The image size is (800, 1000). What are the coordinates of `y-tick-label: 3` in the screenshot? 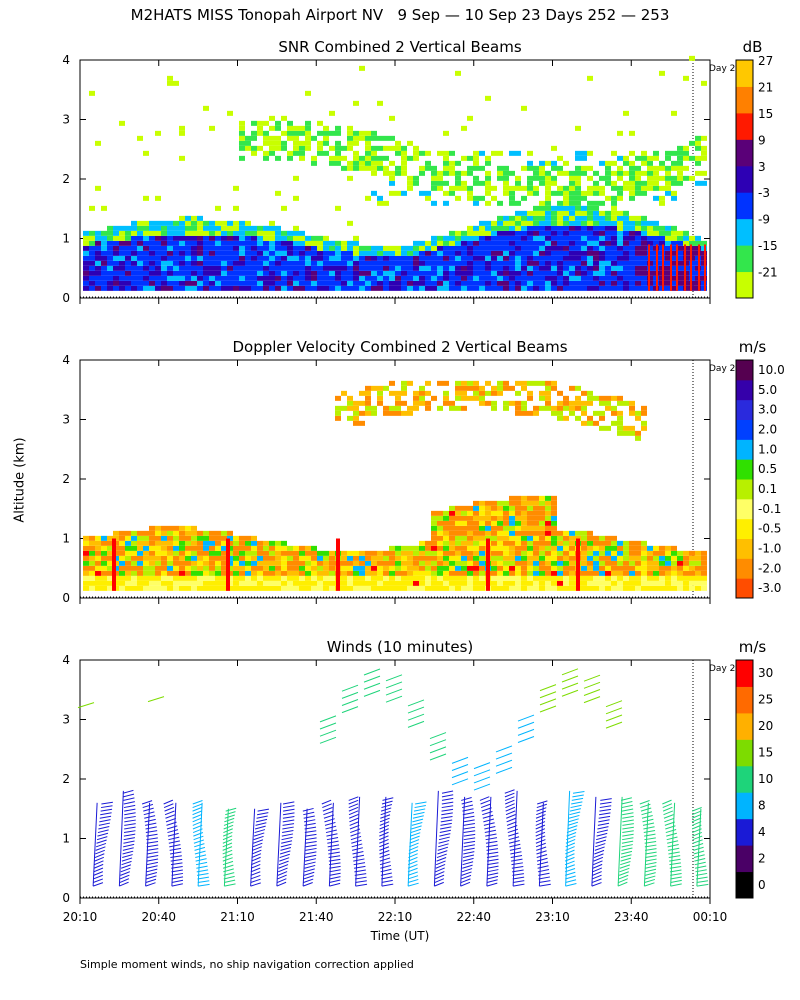 It's located at (66, 120).